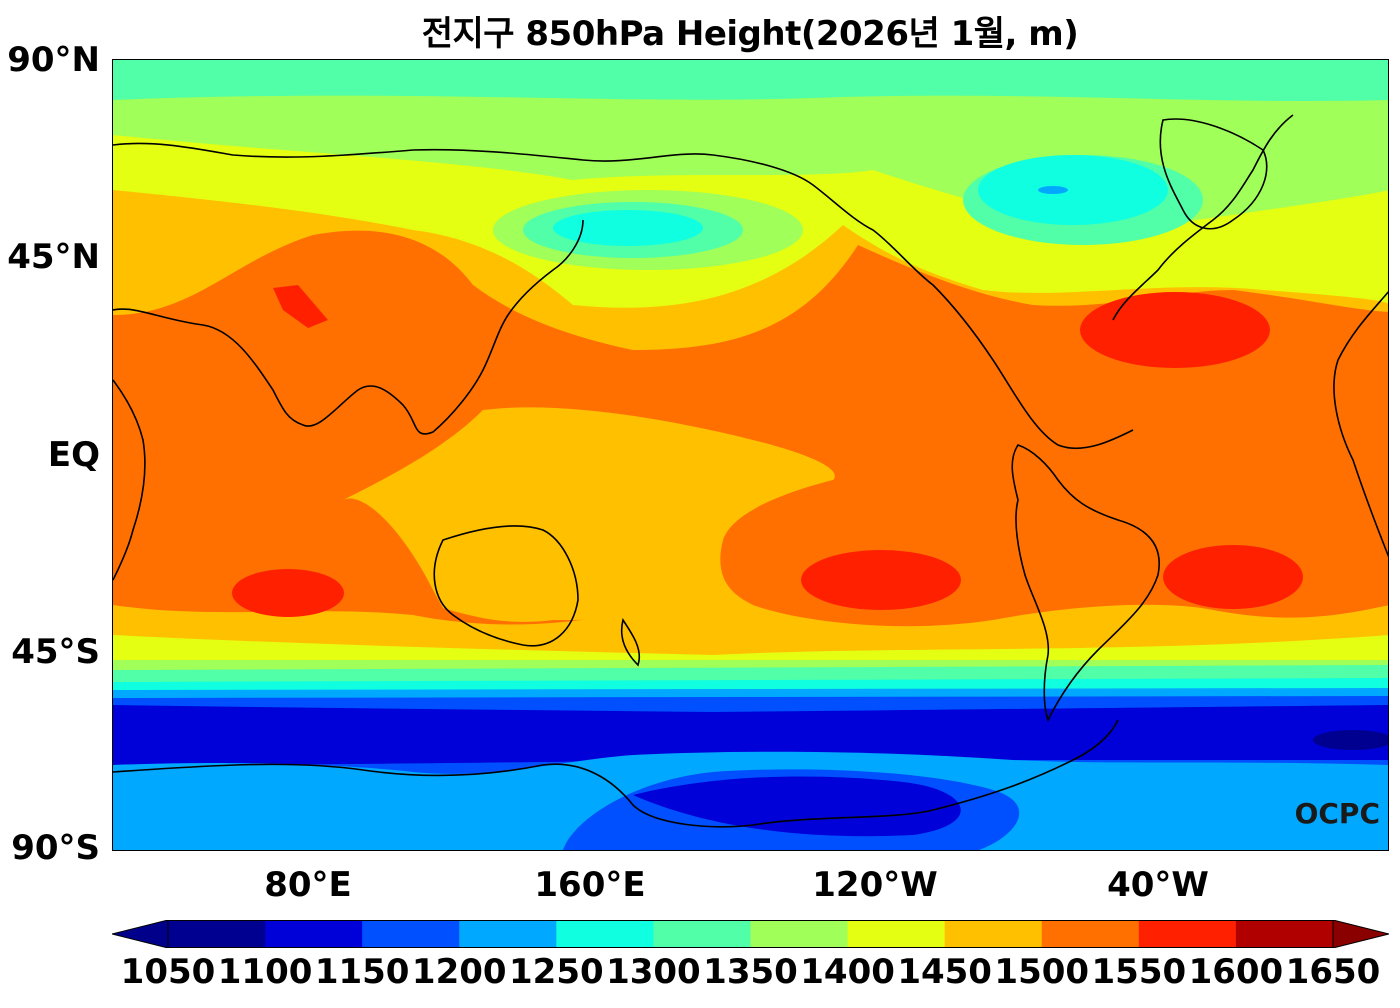 Image resolution: width=1400 pixels, height=1008 pixels. What do you see at coordinates (265, 972) in the screenshot?
I see `colorbar-level-label: 1100` at bounding box center [265, 972].